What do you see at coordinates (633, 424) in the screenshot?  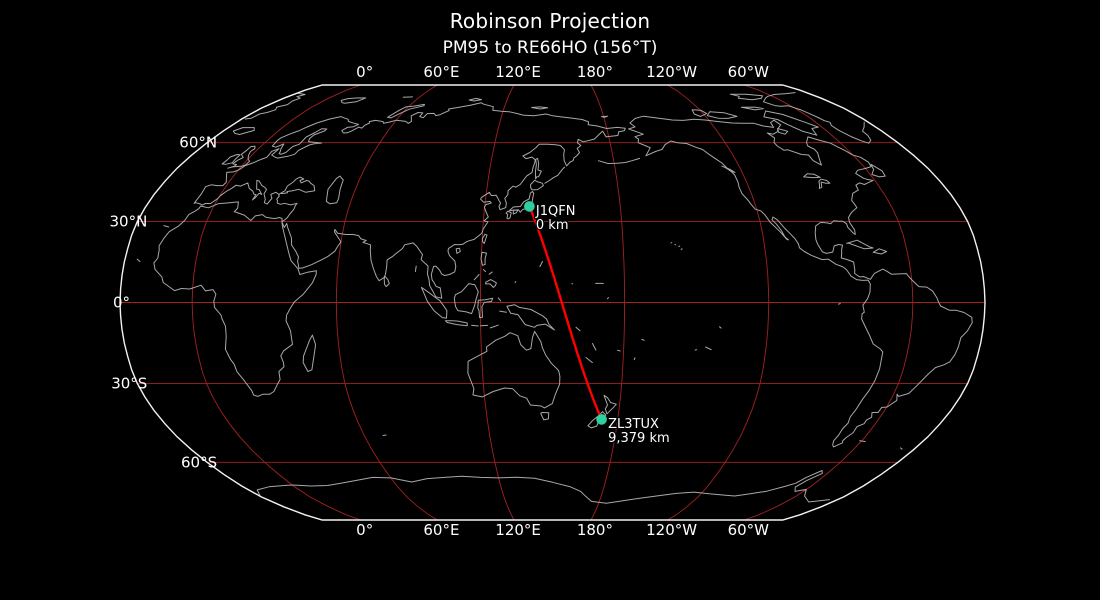 I see `marker-callsign-zl3tux: ZL3TUX` at bounding box center [633, 424].